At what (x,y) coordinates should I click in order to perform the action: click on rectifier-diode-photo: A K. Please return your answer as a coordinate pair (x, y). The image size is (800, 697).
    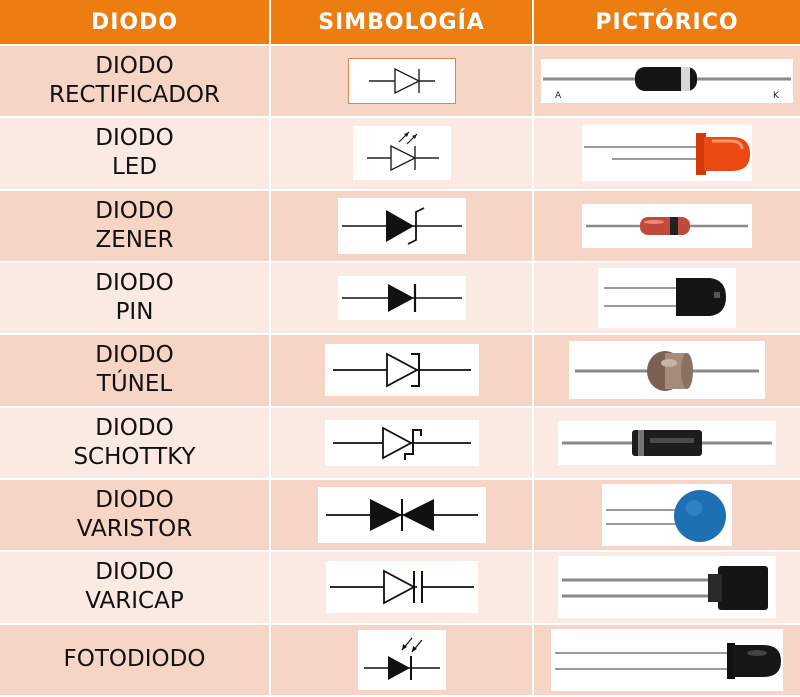
    Looking at the image, I should click on (667, 81).